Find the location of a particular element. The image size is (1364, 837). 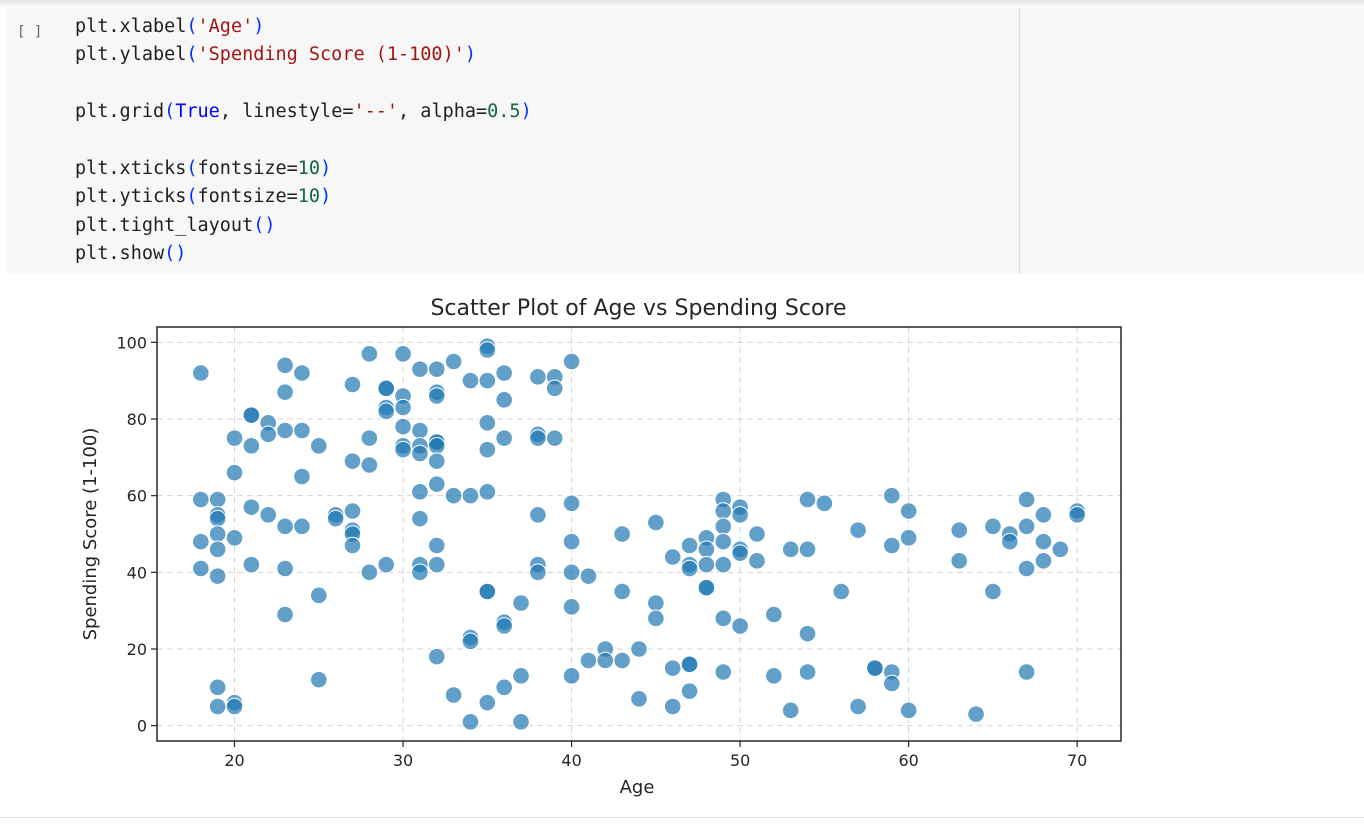

code-token: plt.tight_layout is located at coordinates (164, 225).